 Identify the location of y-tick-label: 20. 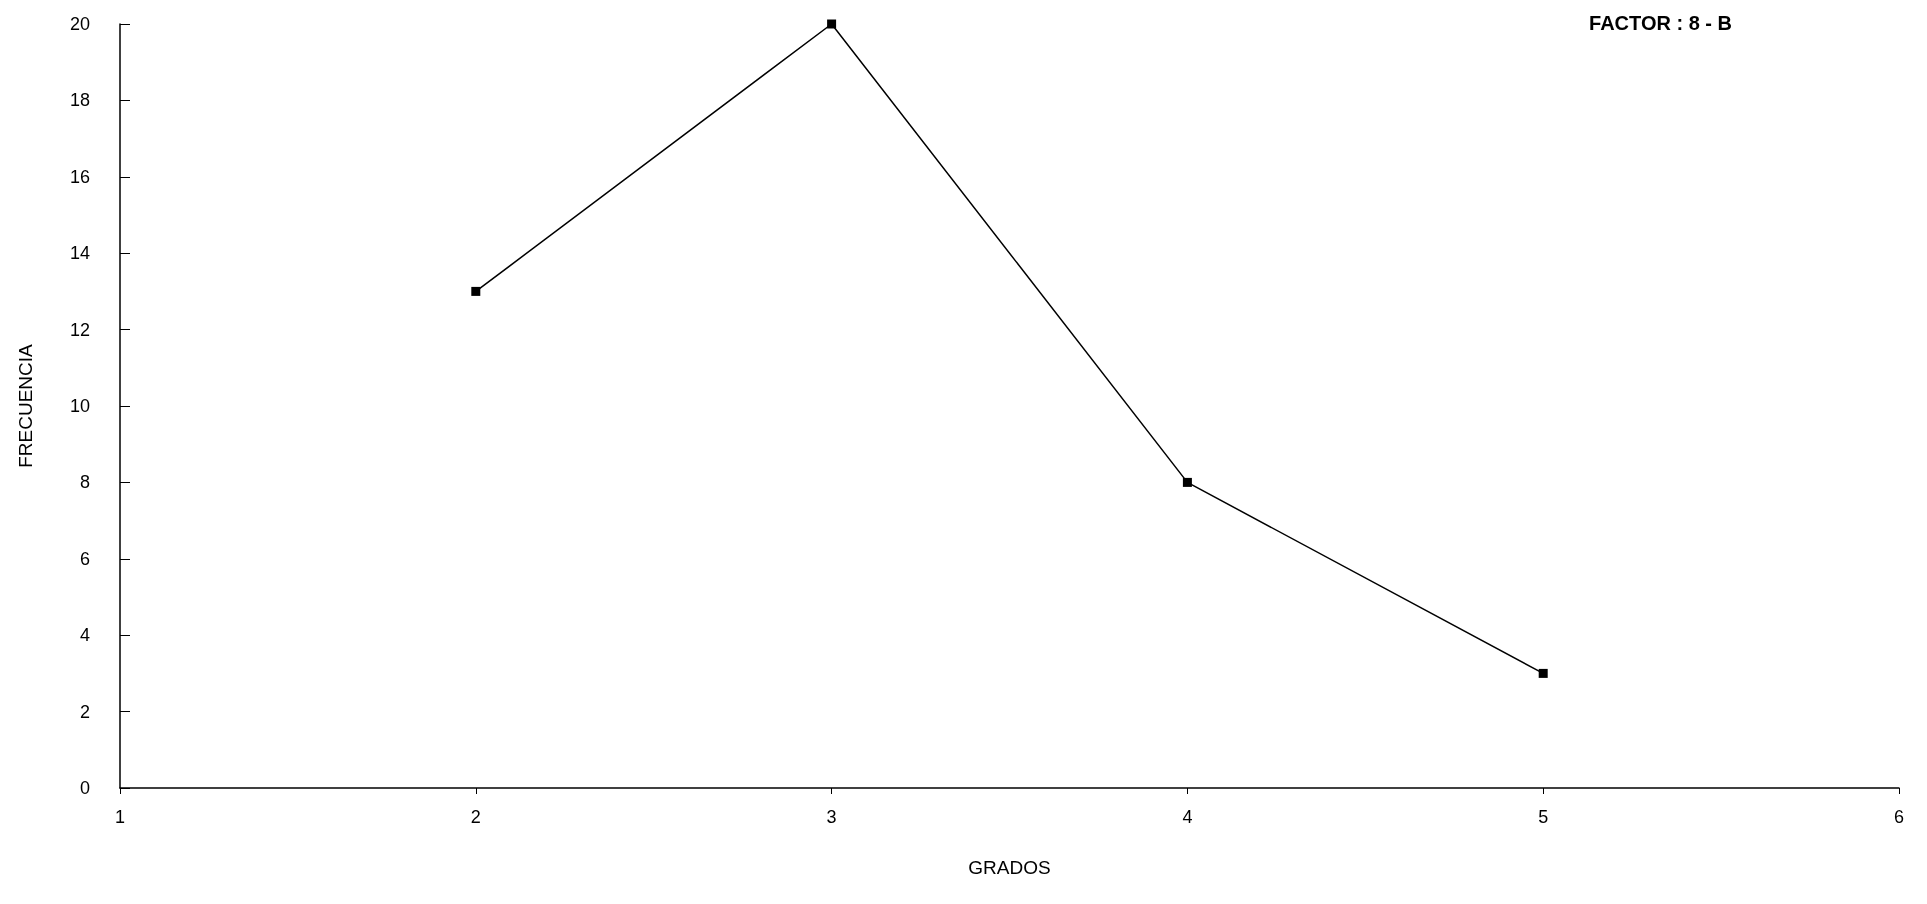
(79, 24).